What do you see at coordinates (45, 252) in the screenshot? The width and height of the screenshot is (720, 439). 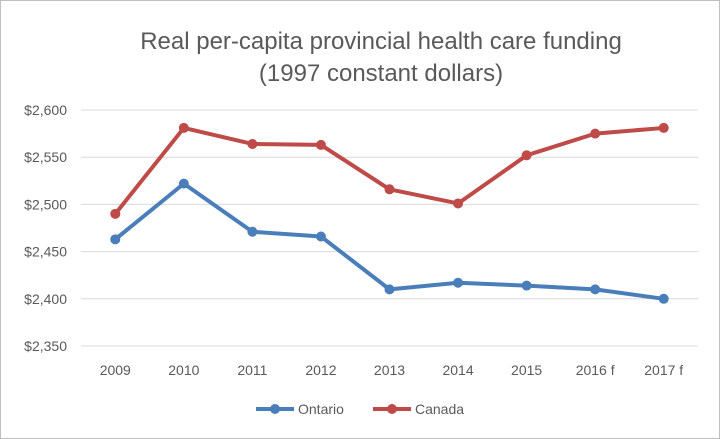 I see `y-tick-label: $2,450` at bounding box center [45, 252].